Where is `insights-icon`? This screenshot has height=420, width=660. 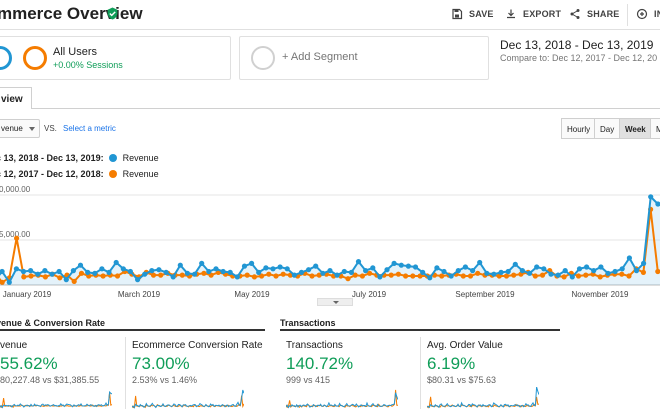 insights-icon is located at coordinates (642, 14).